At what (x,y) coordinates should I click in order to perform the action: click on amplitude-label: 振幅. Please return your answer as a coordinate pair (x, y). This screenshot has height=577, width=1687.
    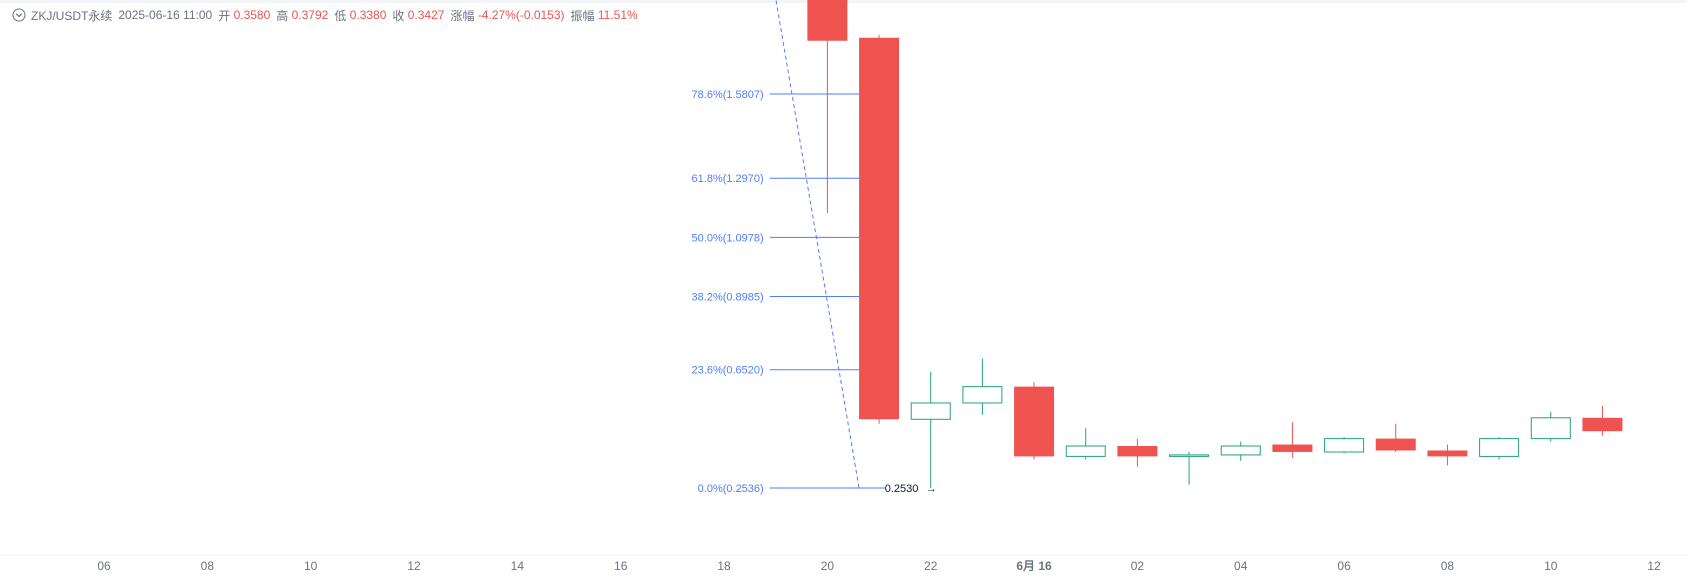
    Looking at the image, I should click on (582, 15).